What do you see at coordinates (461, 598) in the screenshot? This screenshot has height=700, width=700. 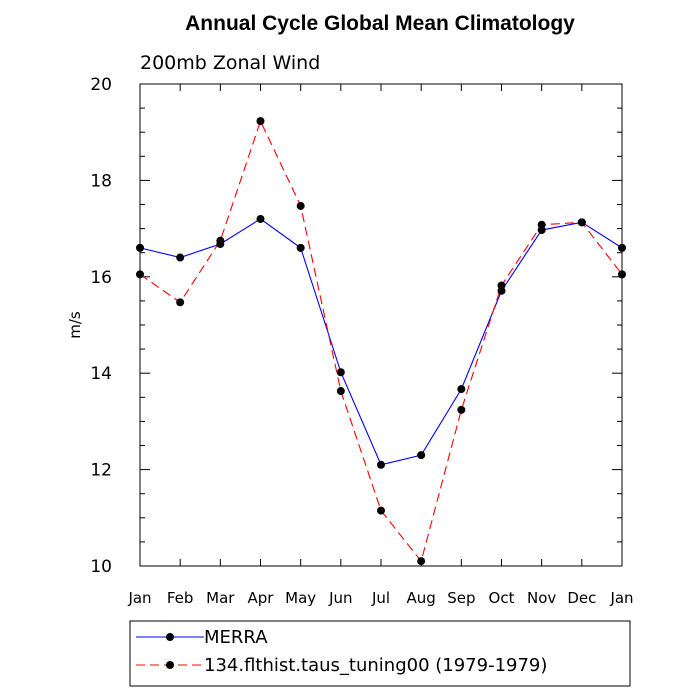 I see `x-tick-label: Sep` at bounding box center [461, 598].